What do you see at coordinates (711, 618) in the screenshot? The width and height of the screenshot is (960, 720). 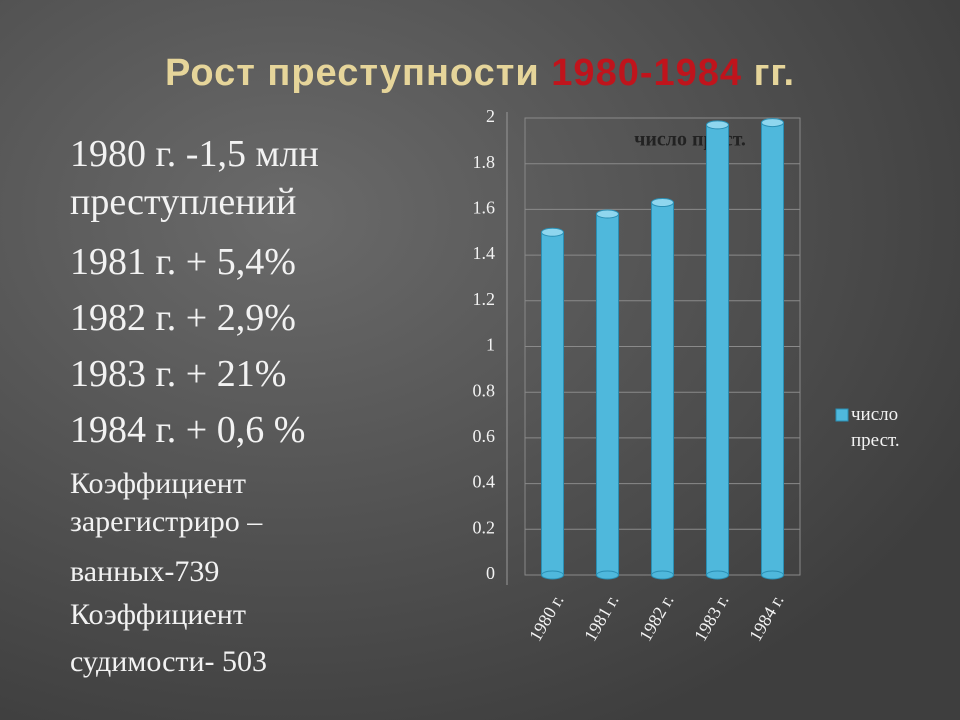 I see `x-tick-label: 1983 г.` at bounding box center [711, 618].